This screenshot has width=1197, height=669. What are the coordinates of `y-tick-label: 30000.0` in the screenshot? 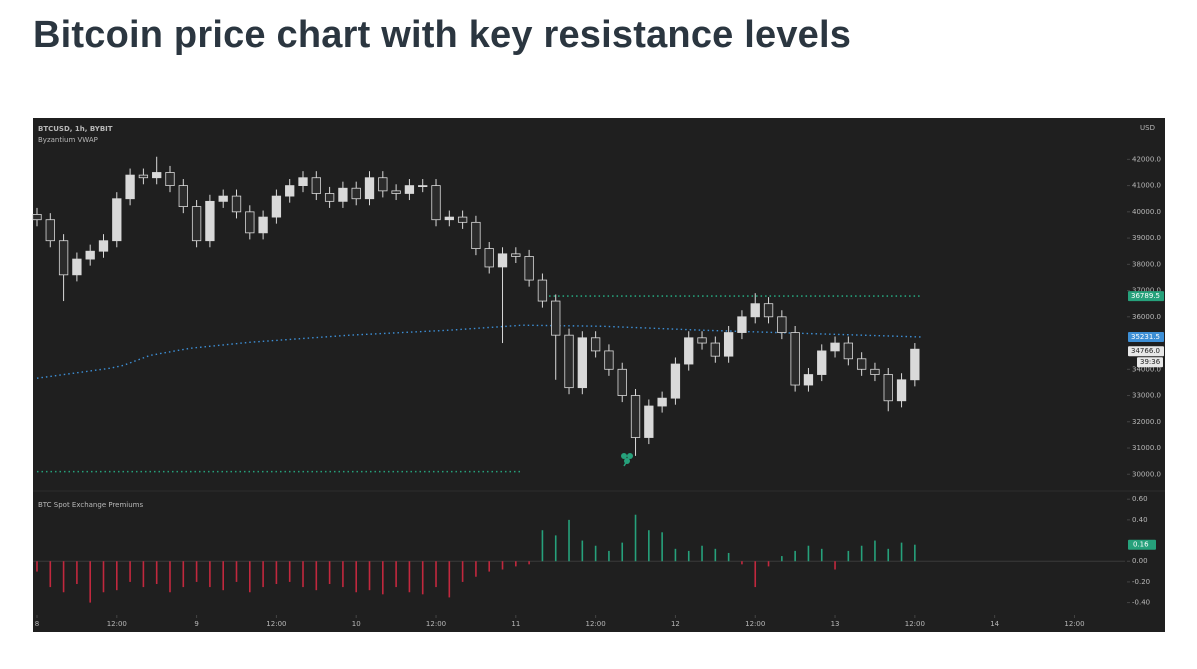 It's located at (1146, 474).